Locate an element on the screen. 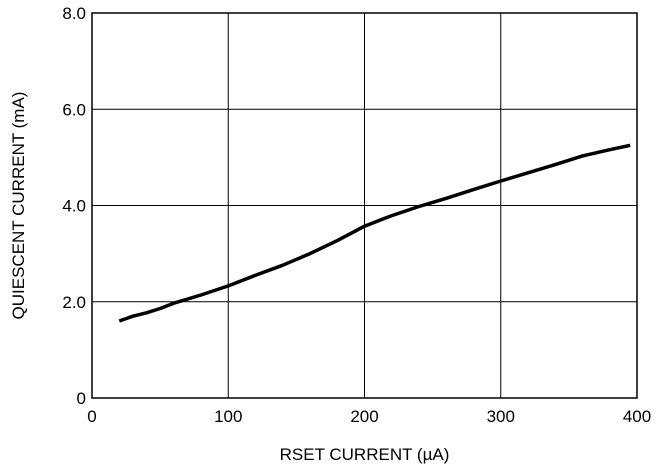  x-tick-label: 200 is located at coordinates (364, 416).